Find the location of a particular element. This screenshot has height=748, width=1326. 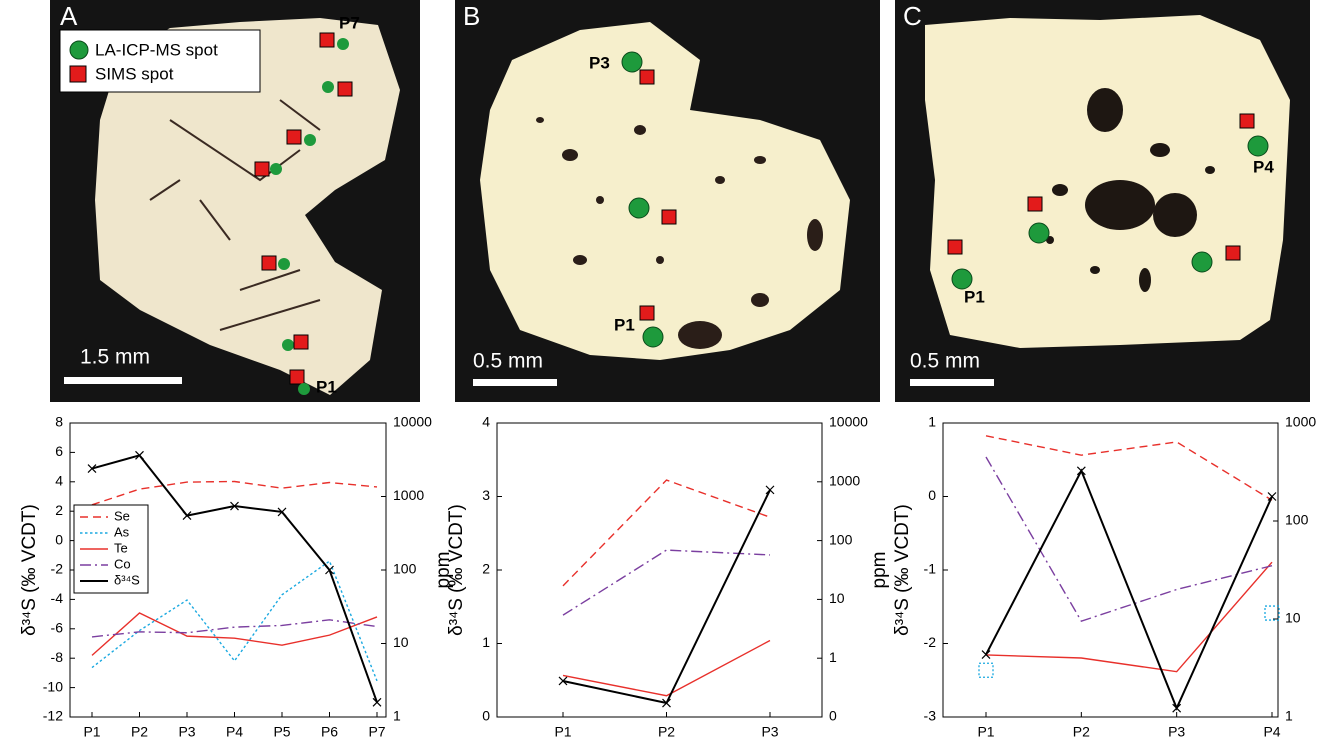

panel-label: A is located at coordinates (69, 16).